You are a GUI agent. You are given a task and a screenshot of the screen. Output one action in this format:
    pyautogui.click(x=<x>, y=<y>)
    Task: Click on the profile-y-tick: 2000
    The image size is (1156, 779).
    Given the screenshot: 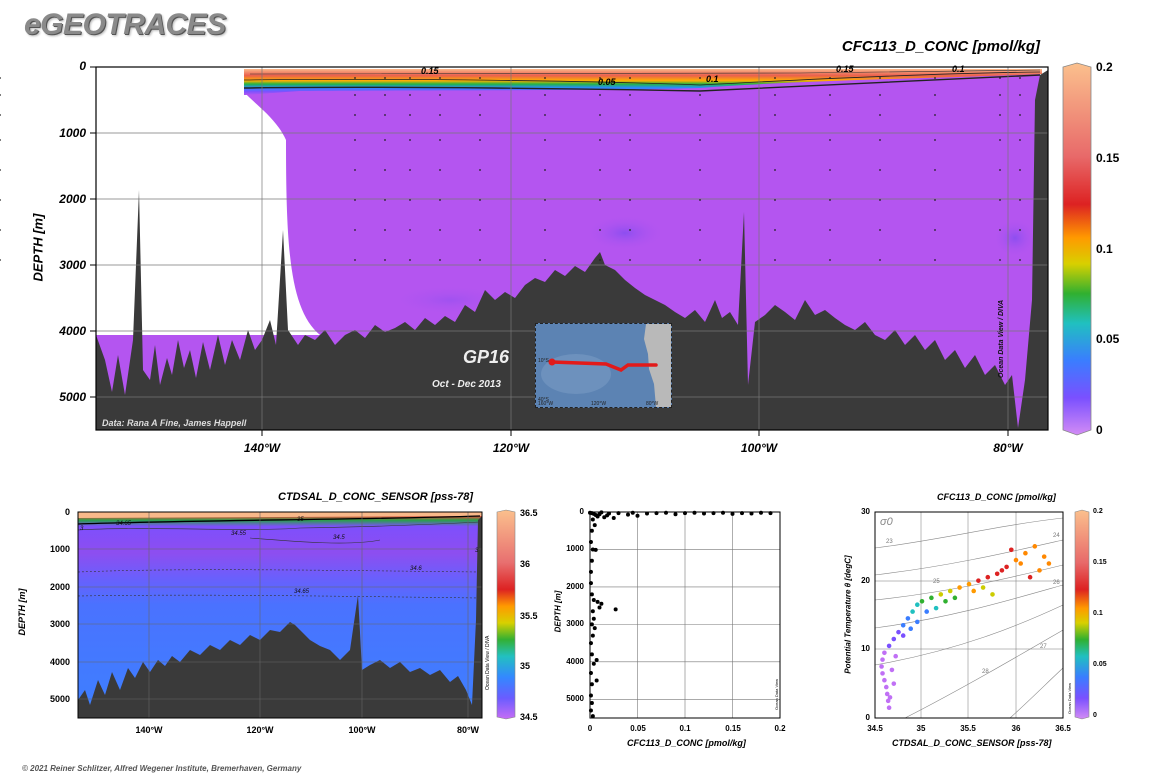 What is the action you would take?
    pyautogui.click(x=575, y=586)
    